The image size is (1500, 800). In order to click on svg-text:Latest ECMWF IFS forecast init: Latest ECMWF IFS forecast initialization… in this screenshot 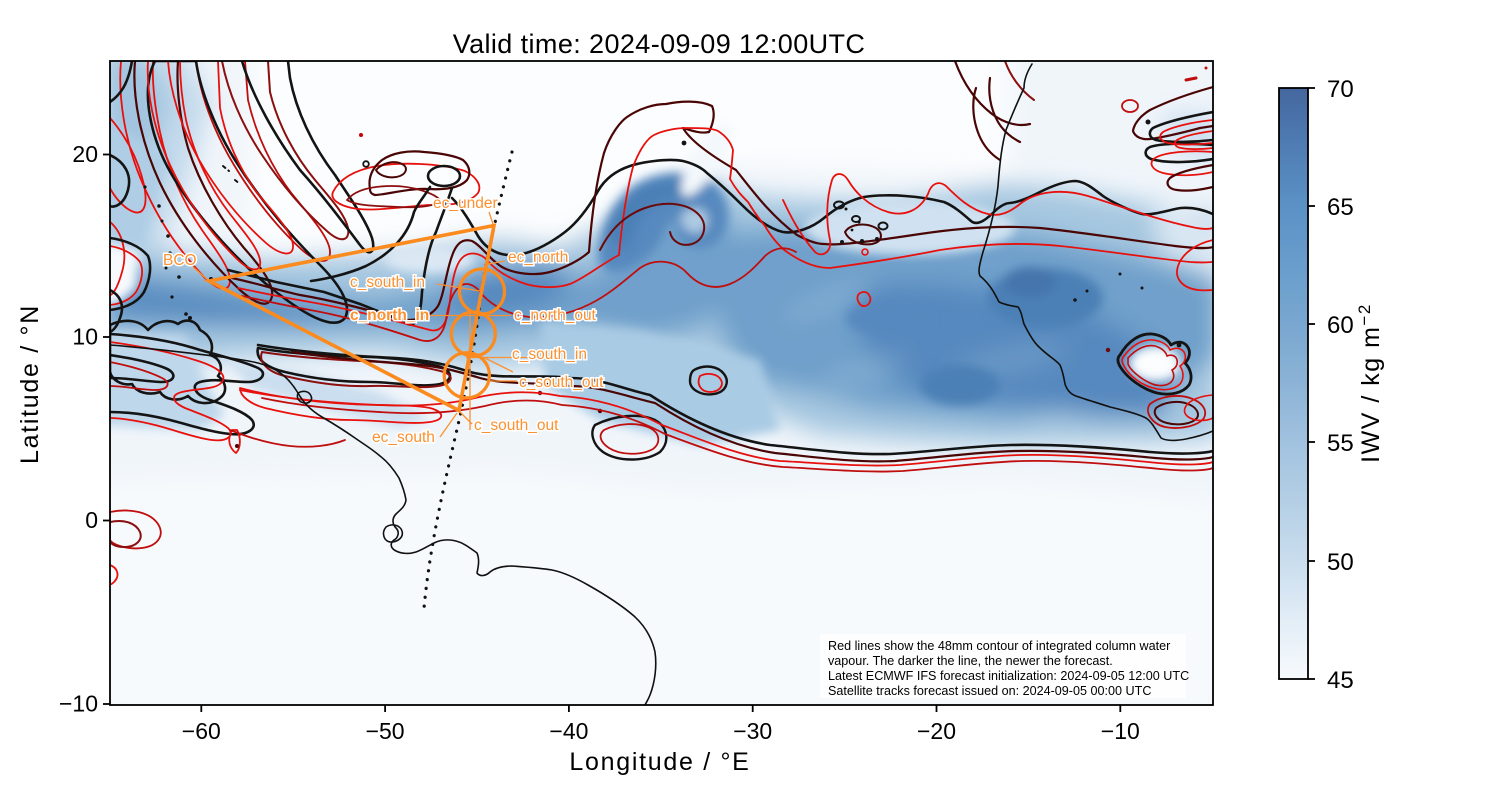, I will do `click(1008, 676)`.